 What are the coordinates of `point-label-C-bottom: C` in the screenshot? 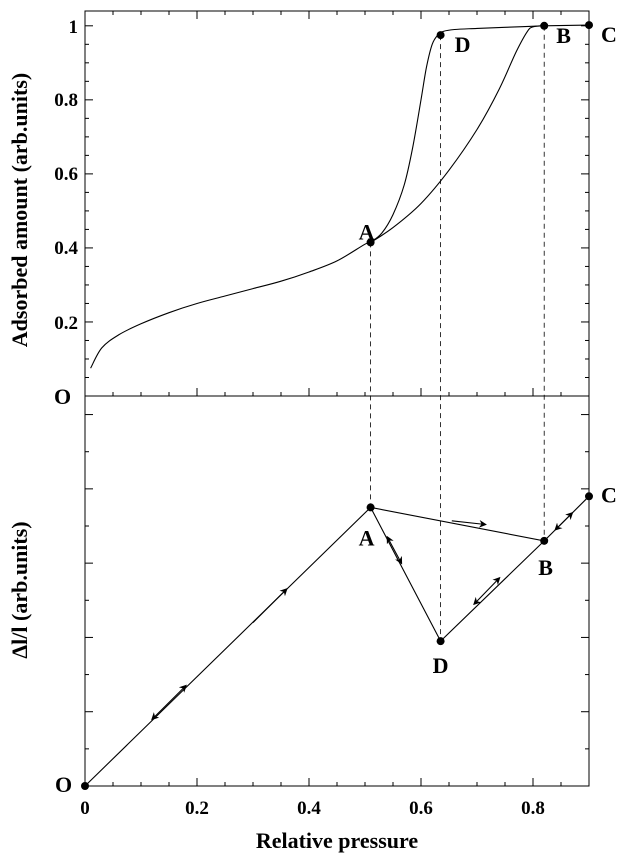 It's located at (609, 494).